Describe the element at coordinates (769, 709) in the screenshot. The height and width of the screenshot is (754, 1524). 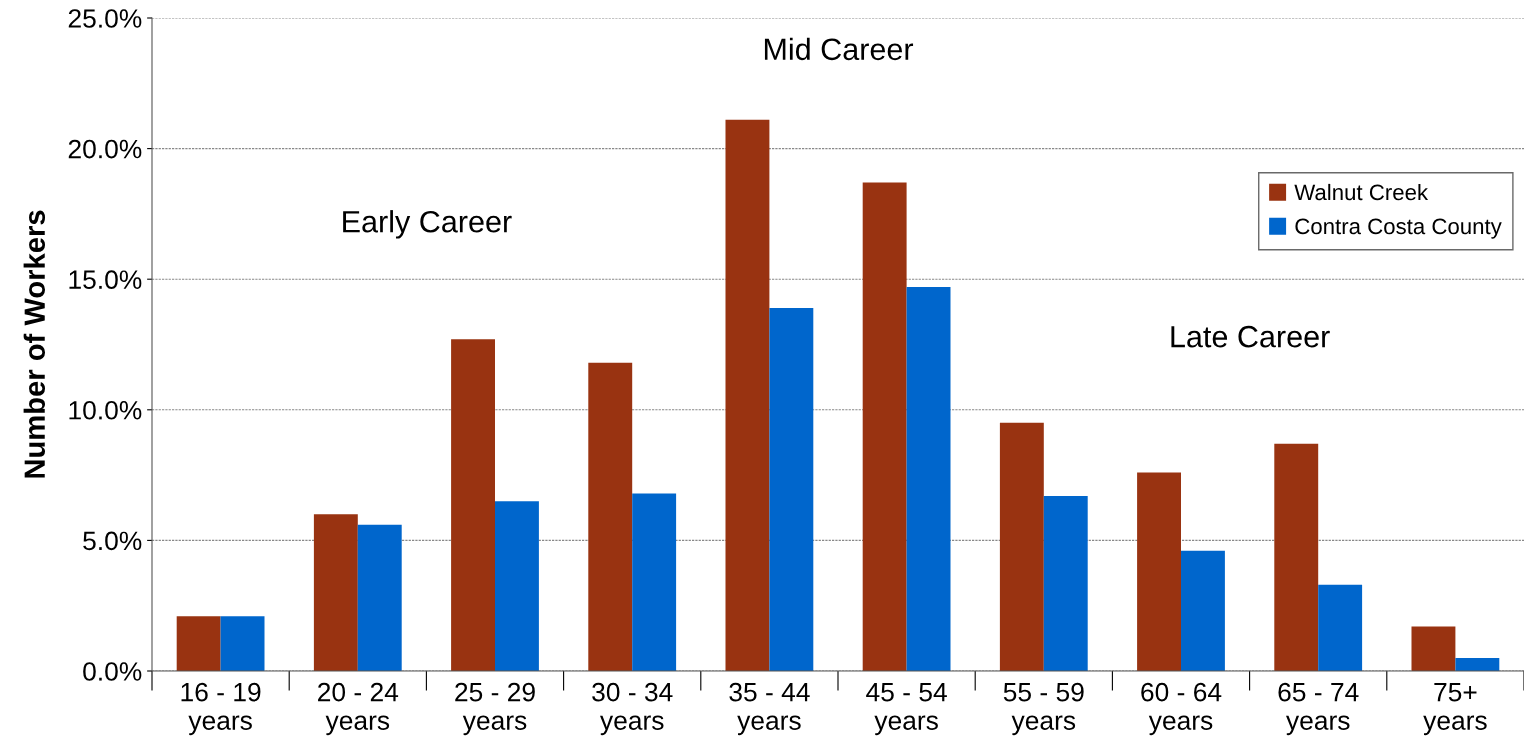
I see `x-tick-label: 35 - 44 years` at that location.